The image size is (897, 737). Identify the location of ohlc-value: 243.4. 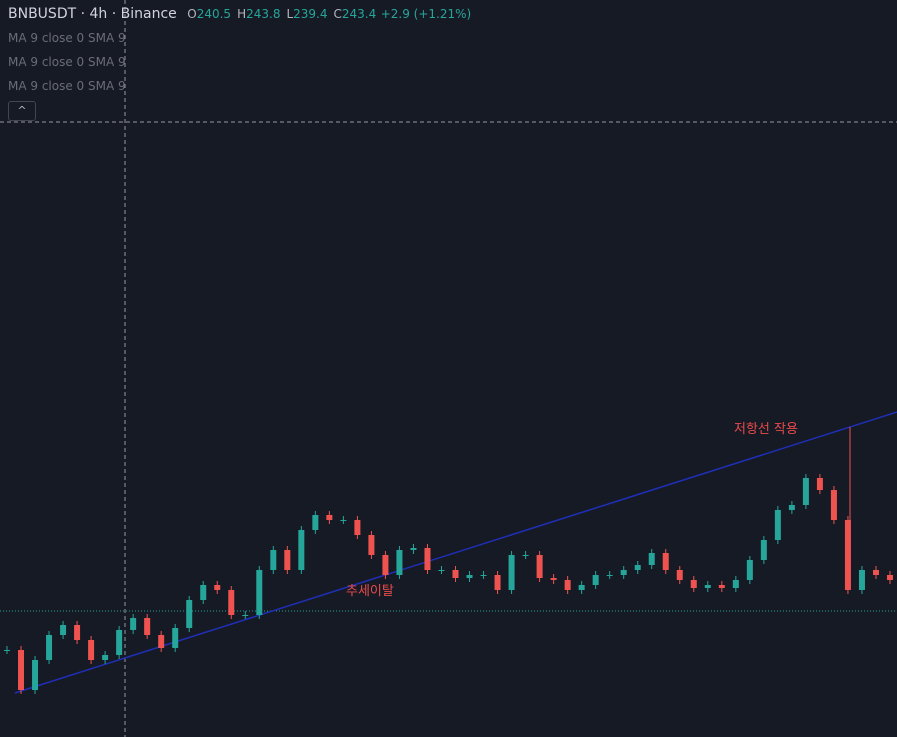
(359, 14).